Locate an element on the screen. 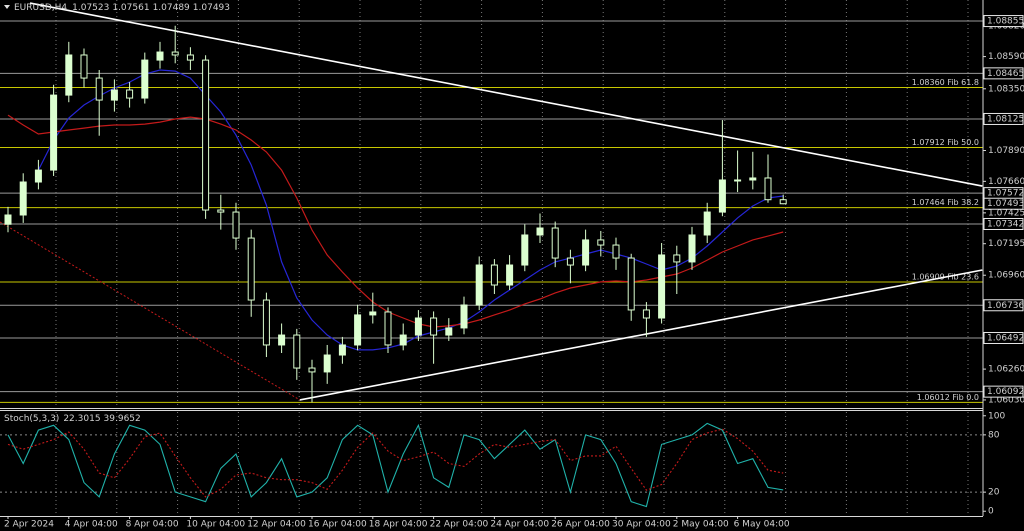  current-price-box is located at coordinates (1003, 203).